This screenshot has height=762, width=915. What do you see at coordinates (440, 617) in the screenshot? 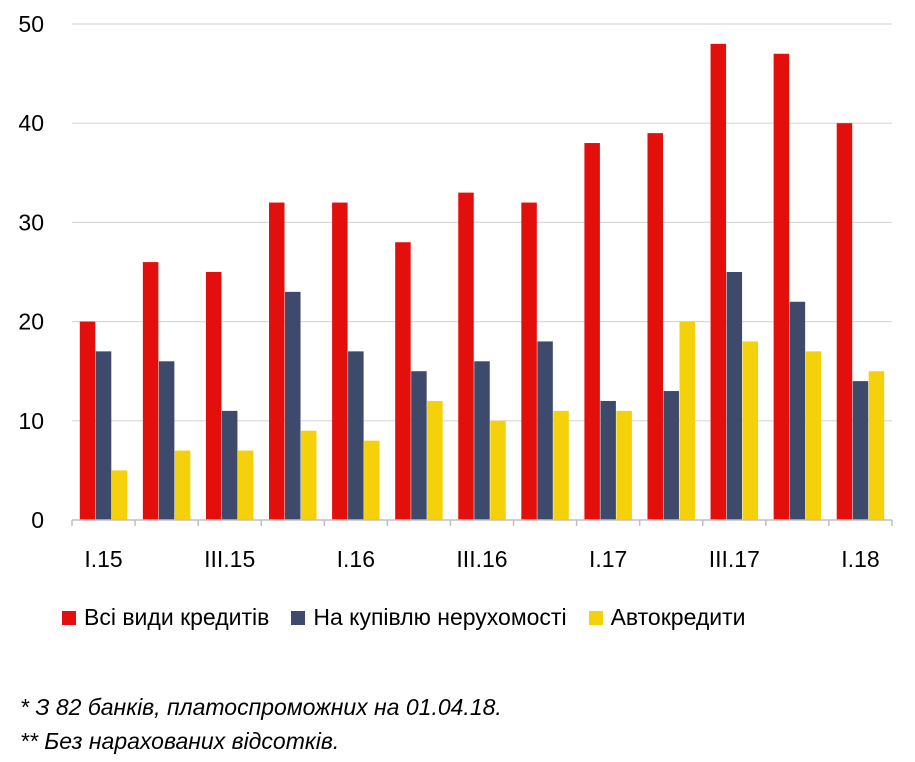
I see `legend-label-real-estate: На купівлю нерухомості` at bounding box center [440, 617].